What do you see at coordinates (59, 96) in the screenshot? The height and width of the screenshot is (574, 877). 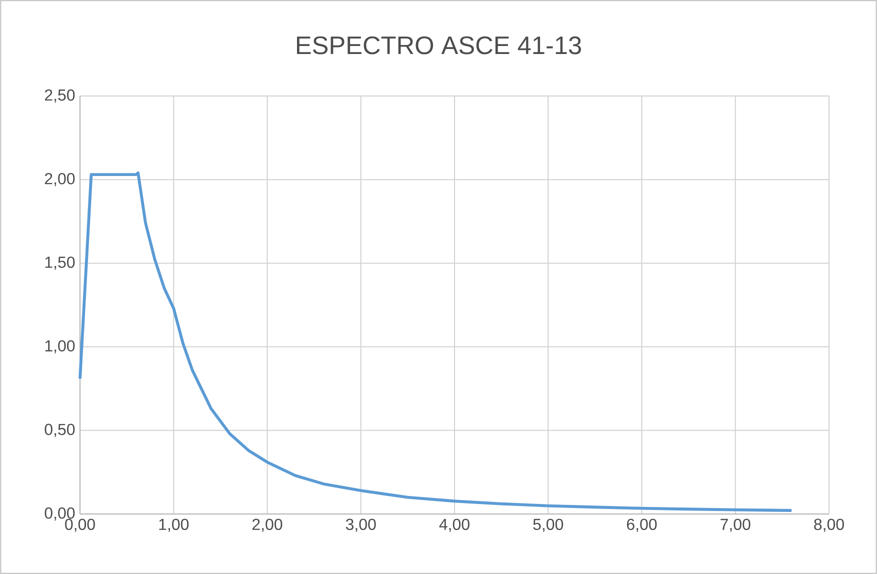 I see `y-tick-label: 2,50` at bounding box center [59, 96].